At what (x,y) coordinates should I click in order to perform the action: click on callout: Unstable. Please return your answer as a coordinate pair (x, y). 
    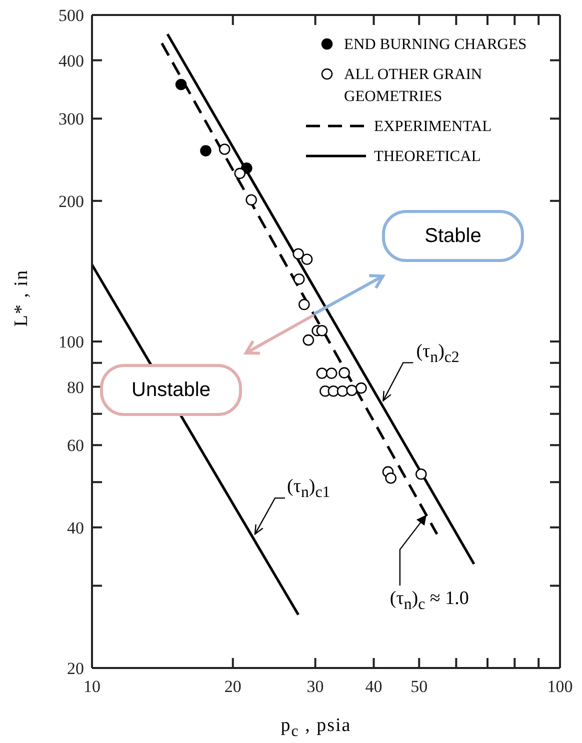
    Looking at the image, I should click on (171, 390).